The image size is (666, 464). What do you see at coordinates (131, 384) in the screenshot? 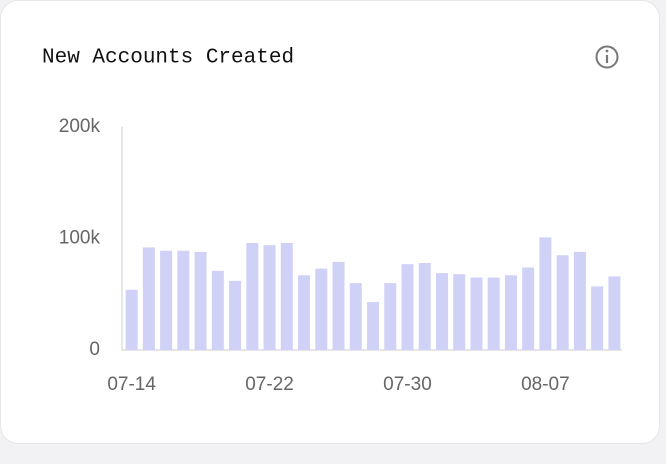
I see `x-tick-label: 07-14` at bounding box center [131, 384].